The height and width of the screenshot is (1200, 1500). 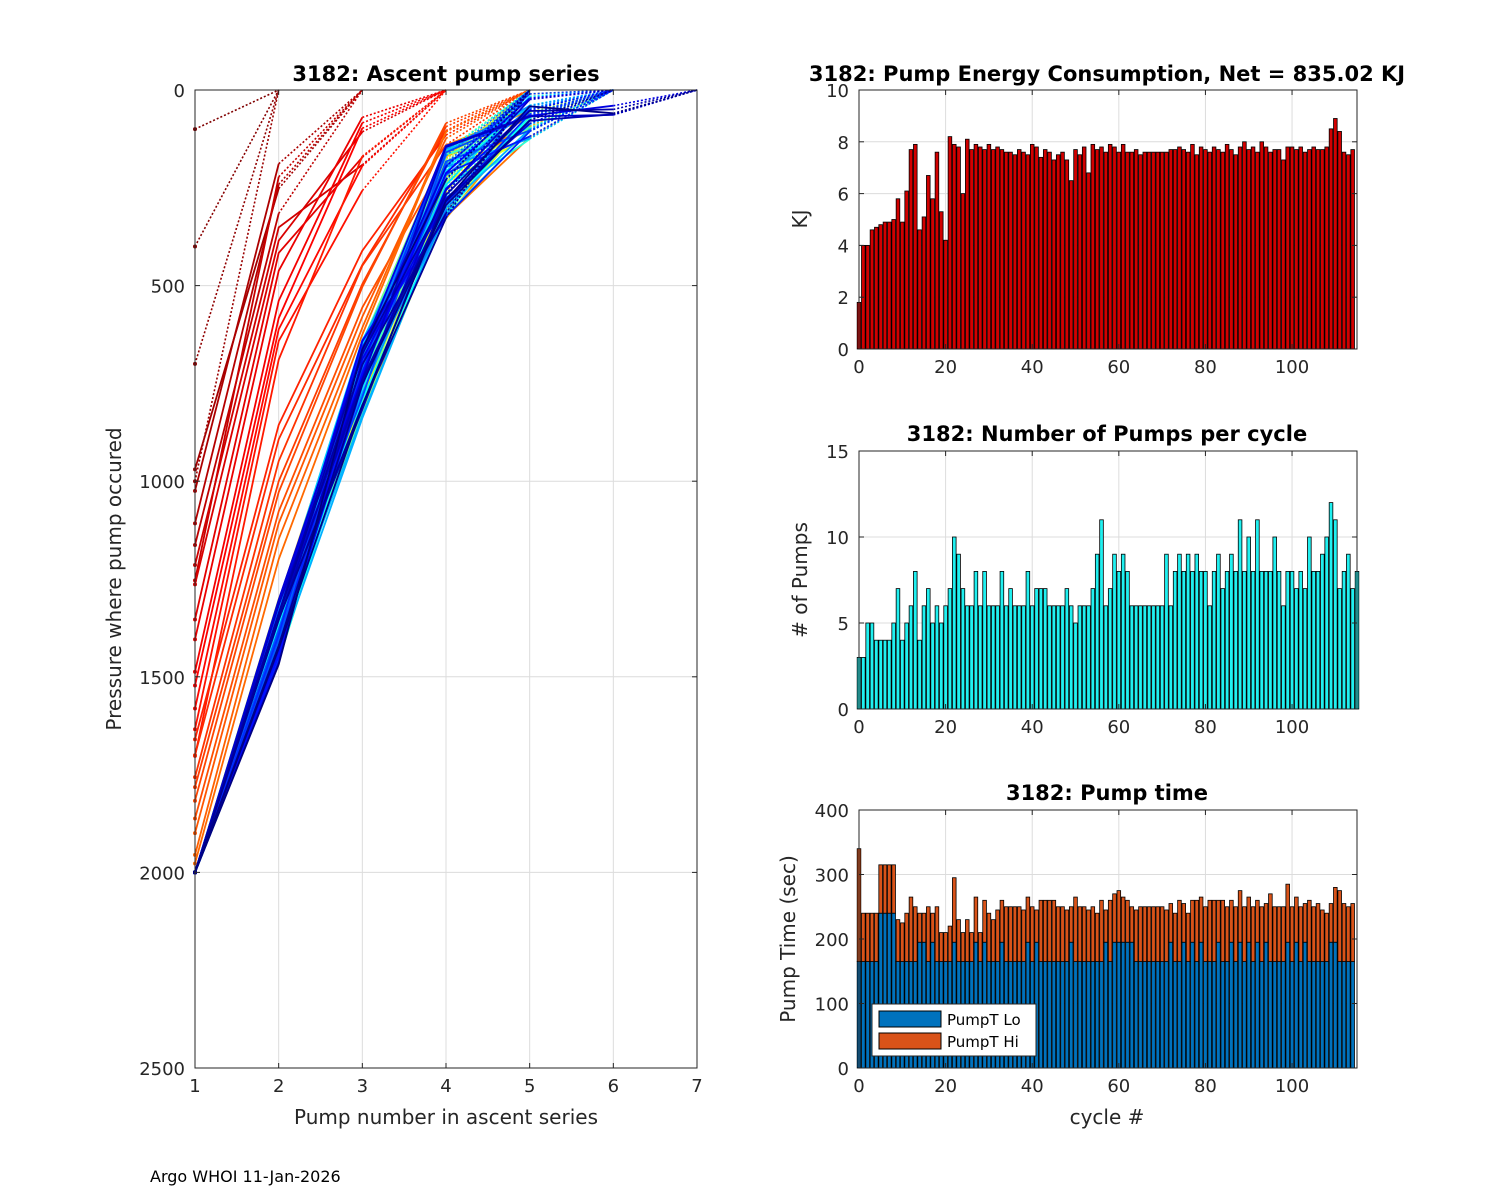 What do you see at coordinates (1091, 229) in the screenshot?
I see `energy-tick-labels: 0 20 40 60 80 100 0 2 4 6 8 10` at bounding box center [1091, 229].